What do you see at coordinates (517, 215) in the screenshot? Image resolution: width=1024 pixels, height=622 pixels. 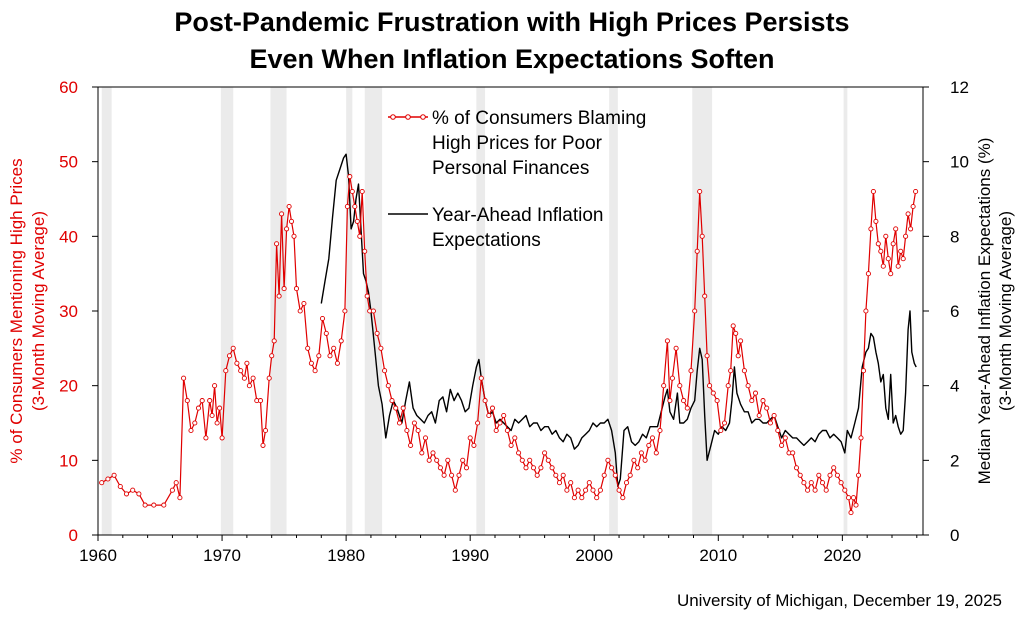 I see `legend-label-expectations-line-1: Year-Ahead Inflation` at bounding box center [517, 215].